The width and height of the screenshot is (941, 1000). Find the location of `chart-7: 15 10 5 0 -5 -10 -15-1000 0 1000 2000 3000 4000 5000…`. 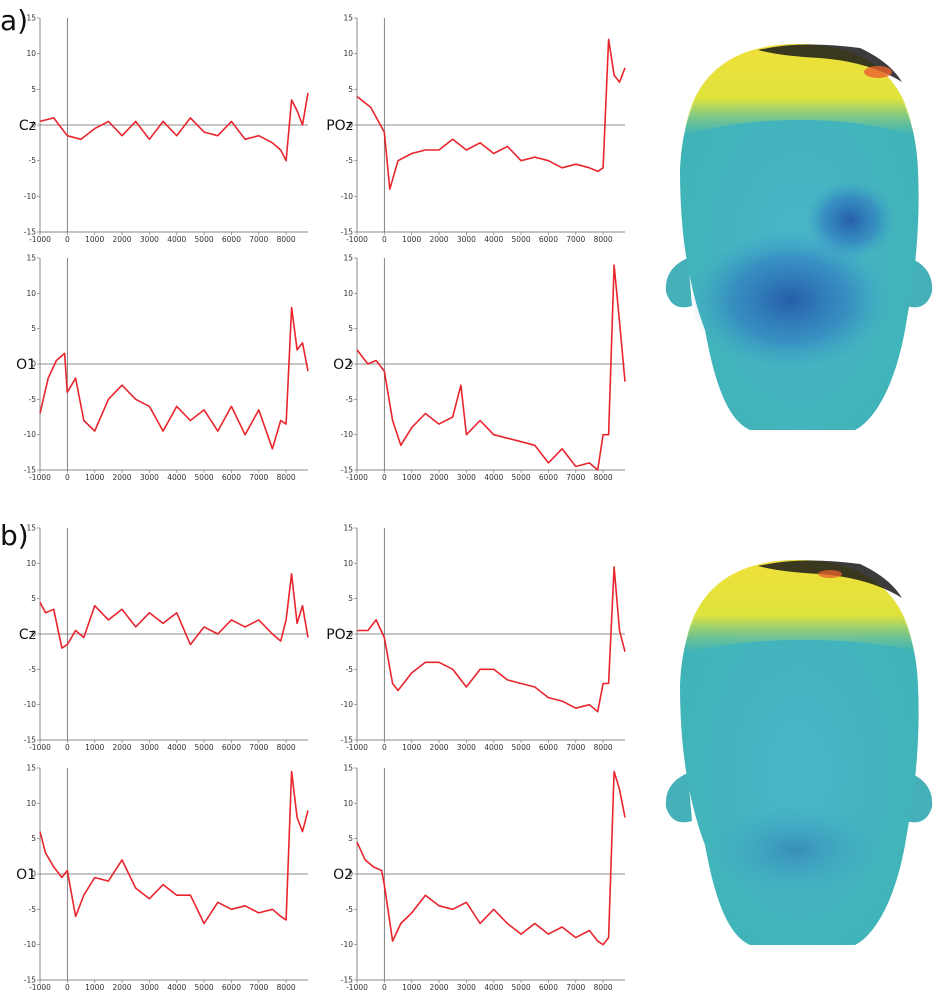

chart-7: 15 10 5 0 -5 -10 -15-1000 0 1000 2000 3000 4000 5000… is located at coordinates (162, 878).